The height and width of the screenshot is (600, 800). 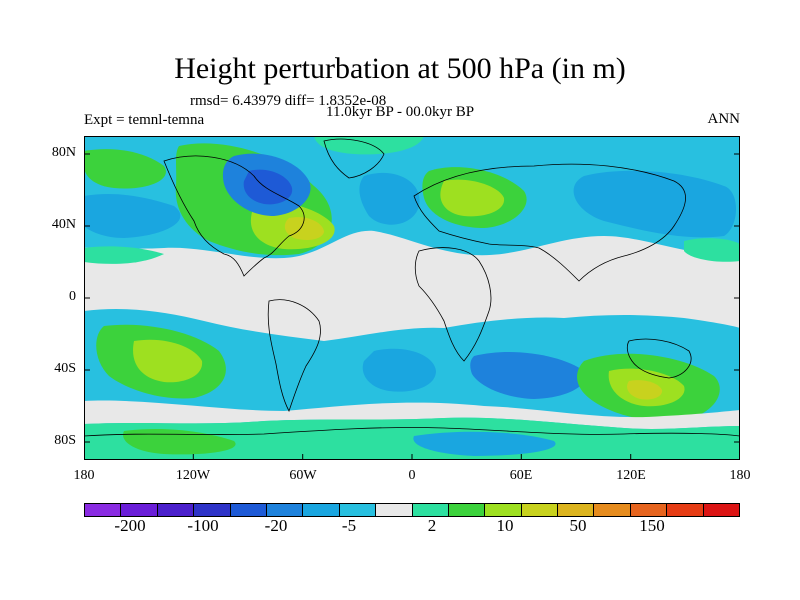 I want to click on lat-label-80n: 80N, so click(x=63, y=152).